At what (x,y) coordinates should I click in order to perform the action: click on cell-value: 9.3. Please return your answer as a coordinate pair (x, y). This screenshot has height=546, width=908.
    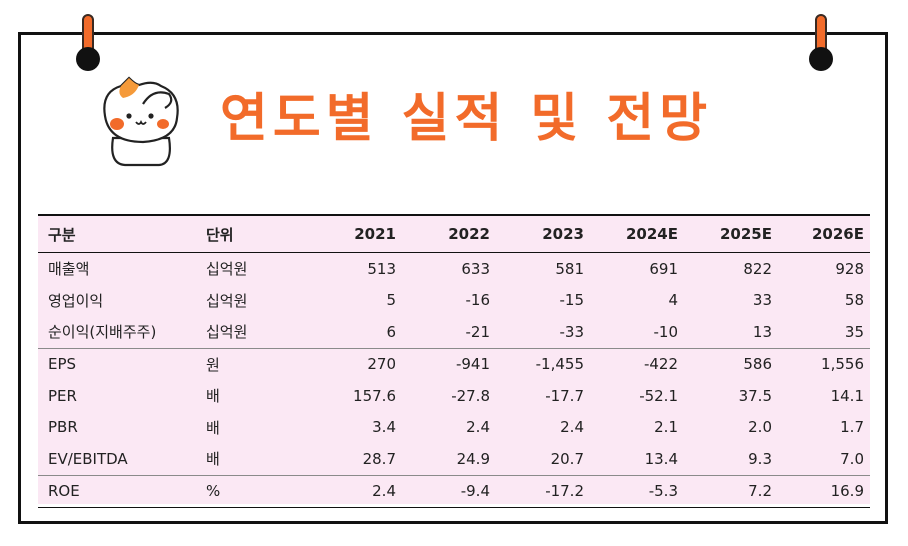
    Looking at the image, I should click on (760, 458).